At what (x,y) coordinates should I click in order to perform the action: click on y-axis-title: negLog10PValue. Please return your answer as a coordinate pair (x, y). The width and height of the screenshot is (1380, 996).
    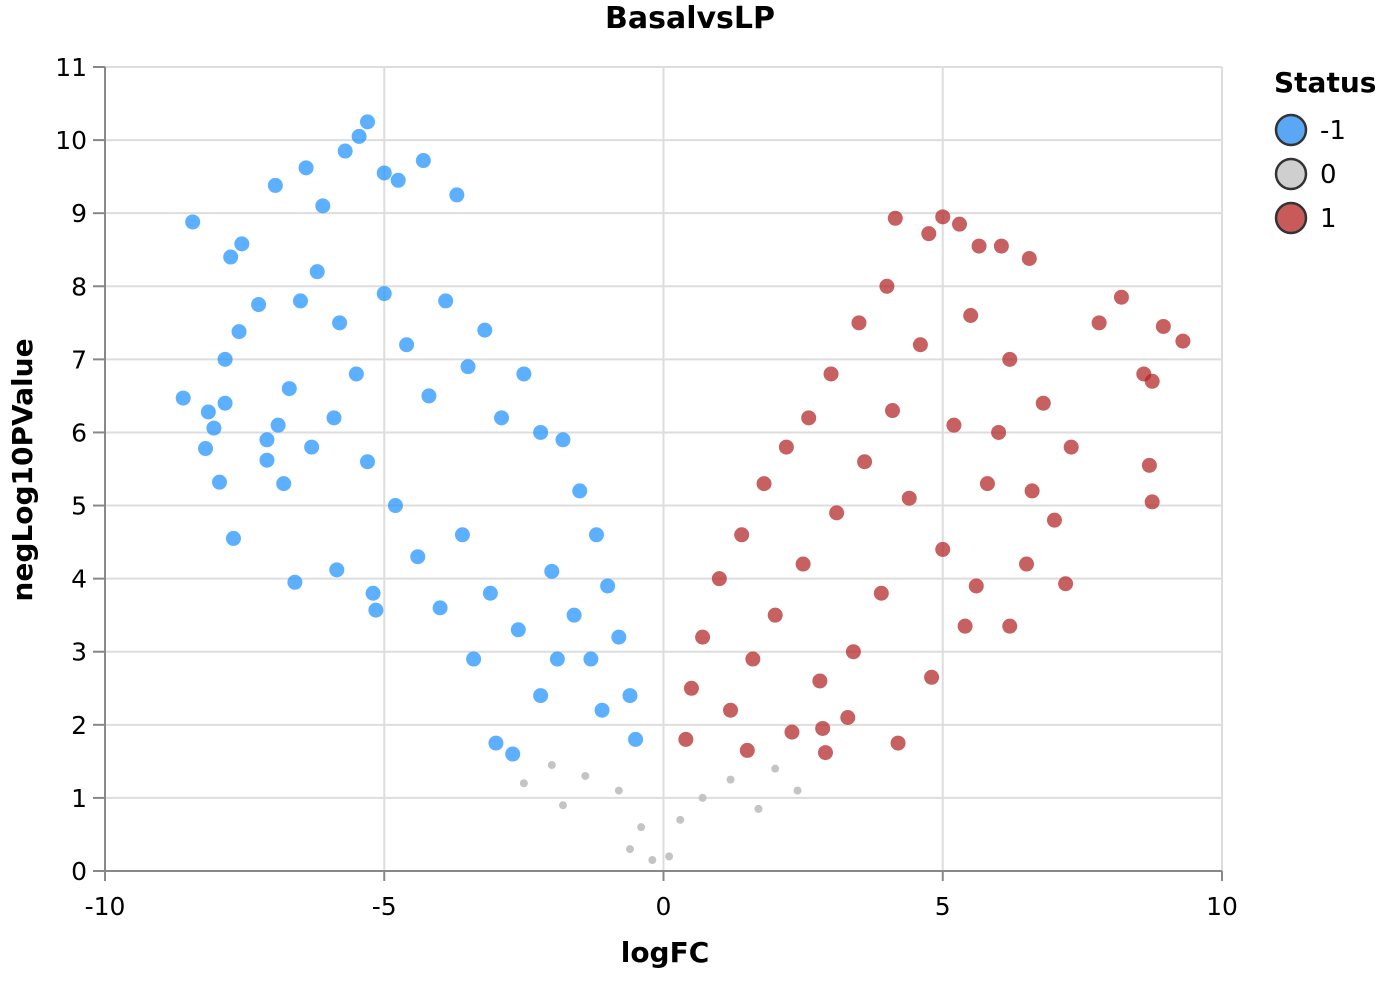
    Looking at the image, I should click on (22, 469).